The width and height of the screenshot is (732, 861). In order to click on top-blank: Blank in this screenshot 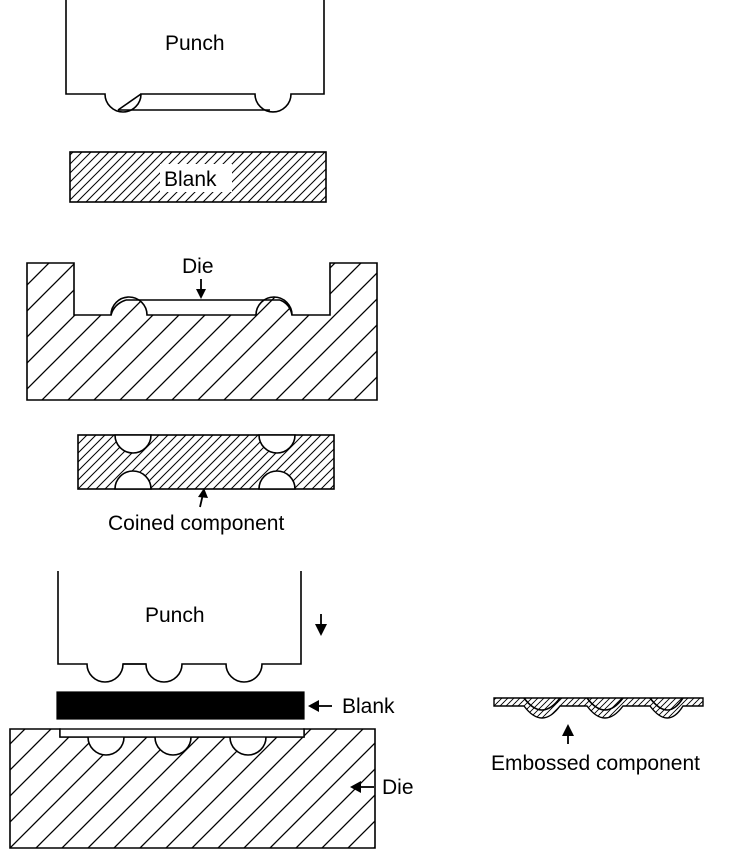, I will do `click(198, 177)`.